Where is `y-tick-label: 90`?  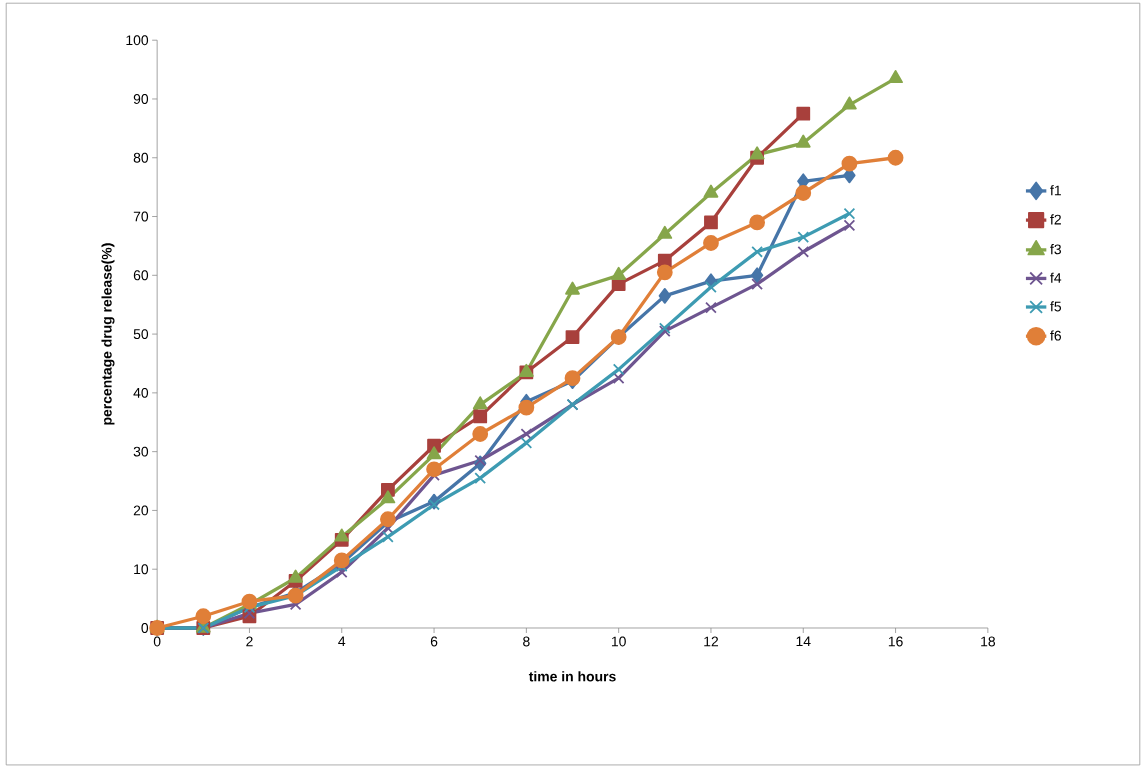 y-tick-label: 90 is located at coordinates (141, 98).